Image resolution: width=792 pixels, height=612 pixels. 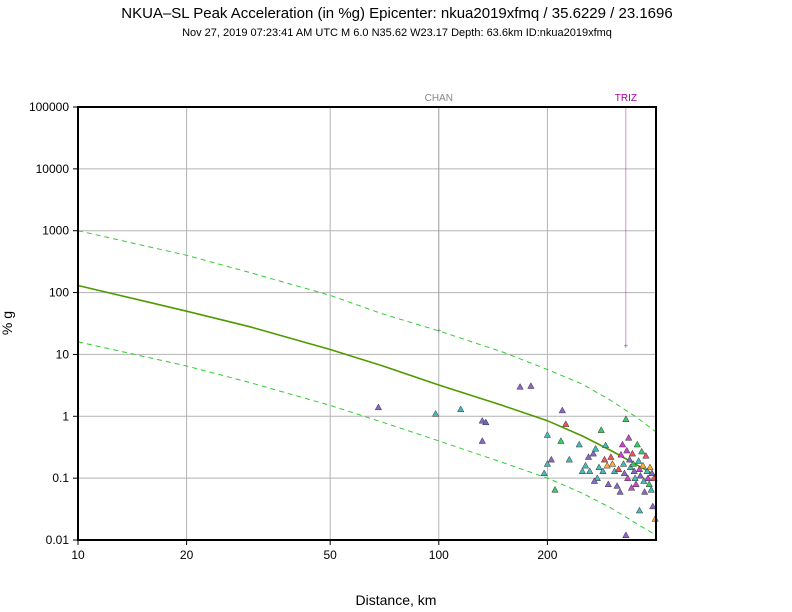 What do you see at coordinates (63, 354) in the screenshot?
I see `y-tick-label: 10` at bounding box center [63, 354].